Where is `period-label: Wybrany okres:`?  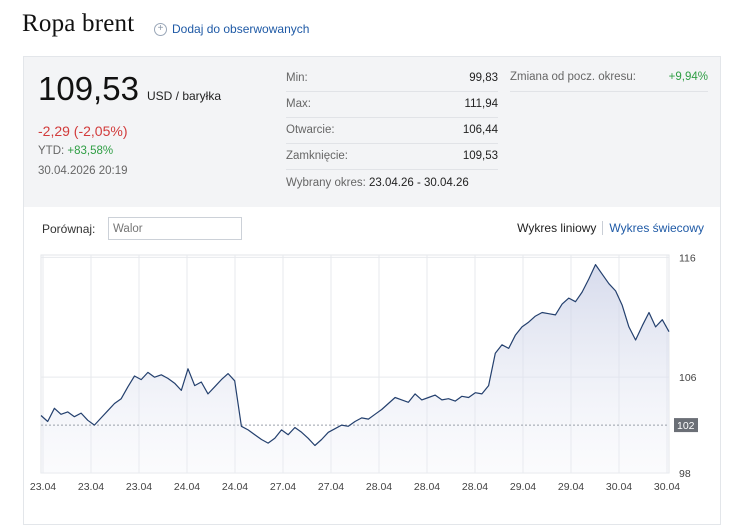 period-label: Wybrany okres: is located at coordinates (326, 183).